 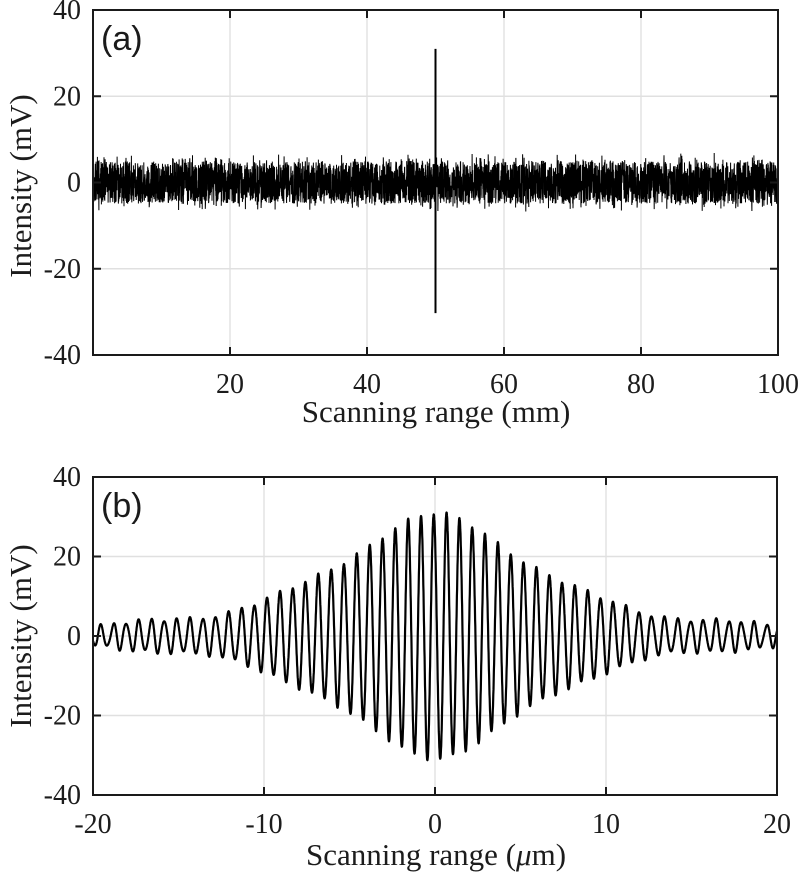 I want to click on panel-b-xlabel: Scanning range (μm), so click(x=436, y=855).